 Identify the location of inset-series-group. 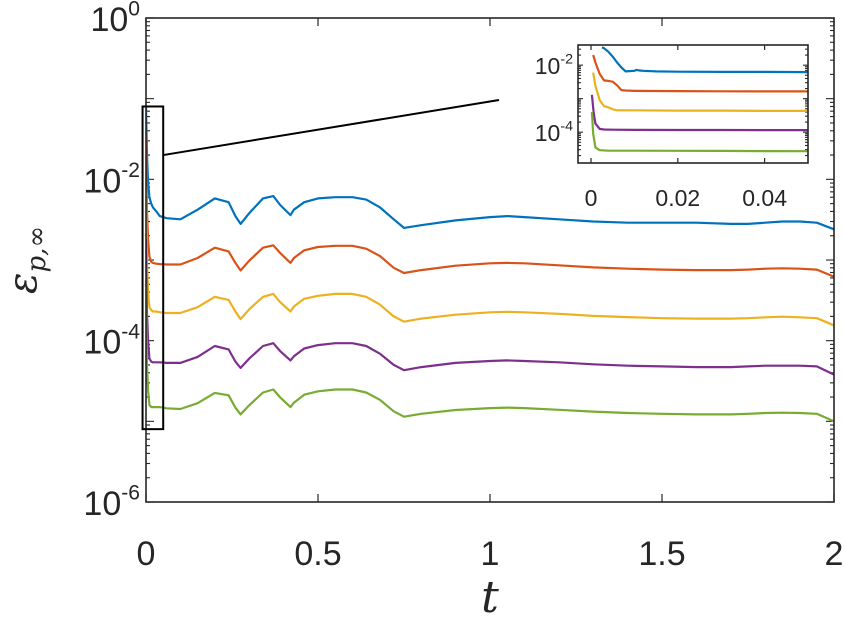
(699, 99).